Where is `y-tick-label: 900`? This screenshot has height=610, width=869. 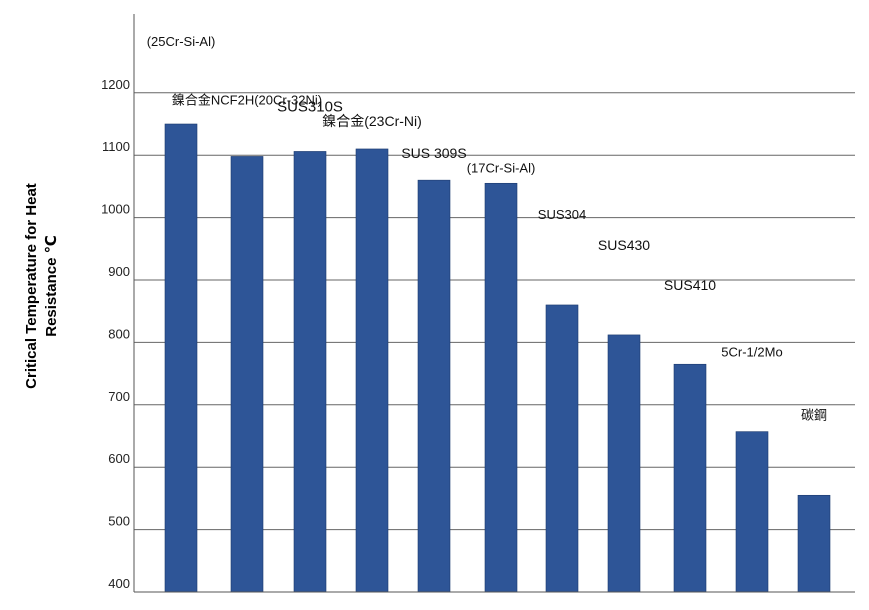 y-tick-label: 900 is located at coordinates (119, 271).